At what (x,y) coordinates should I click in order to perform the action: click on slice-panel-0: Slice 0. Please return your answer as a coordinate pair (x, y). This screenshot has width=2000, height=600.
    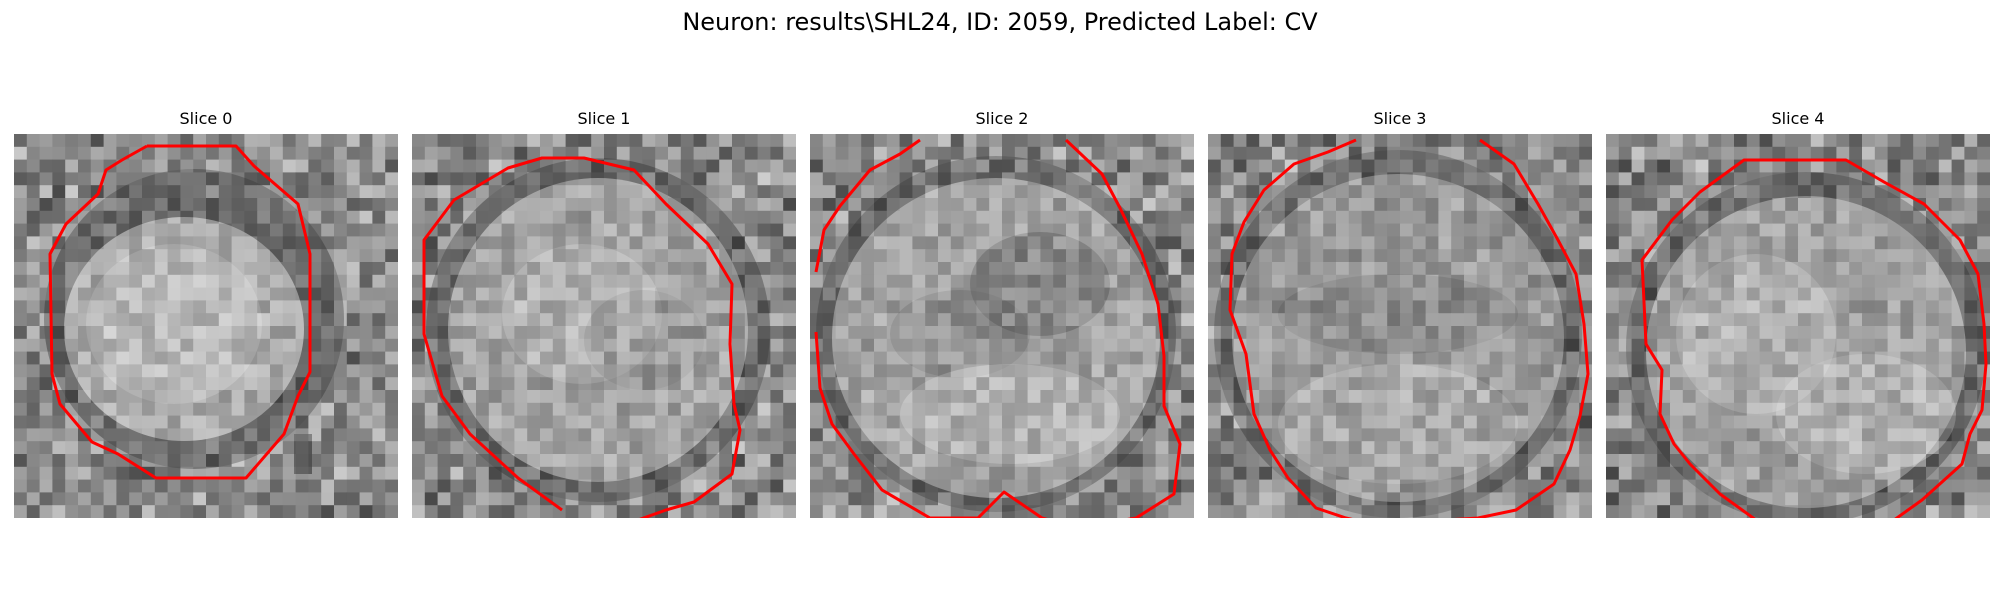
    Looking at the image, I should click on (206, 315).